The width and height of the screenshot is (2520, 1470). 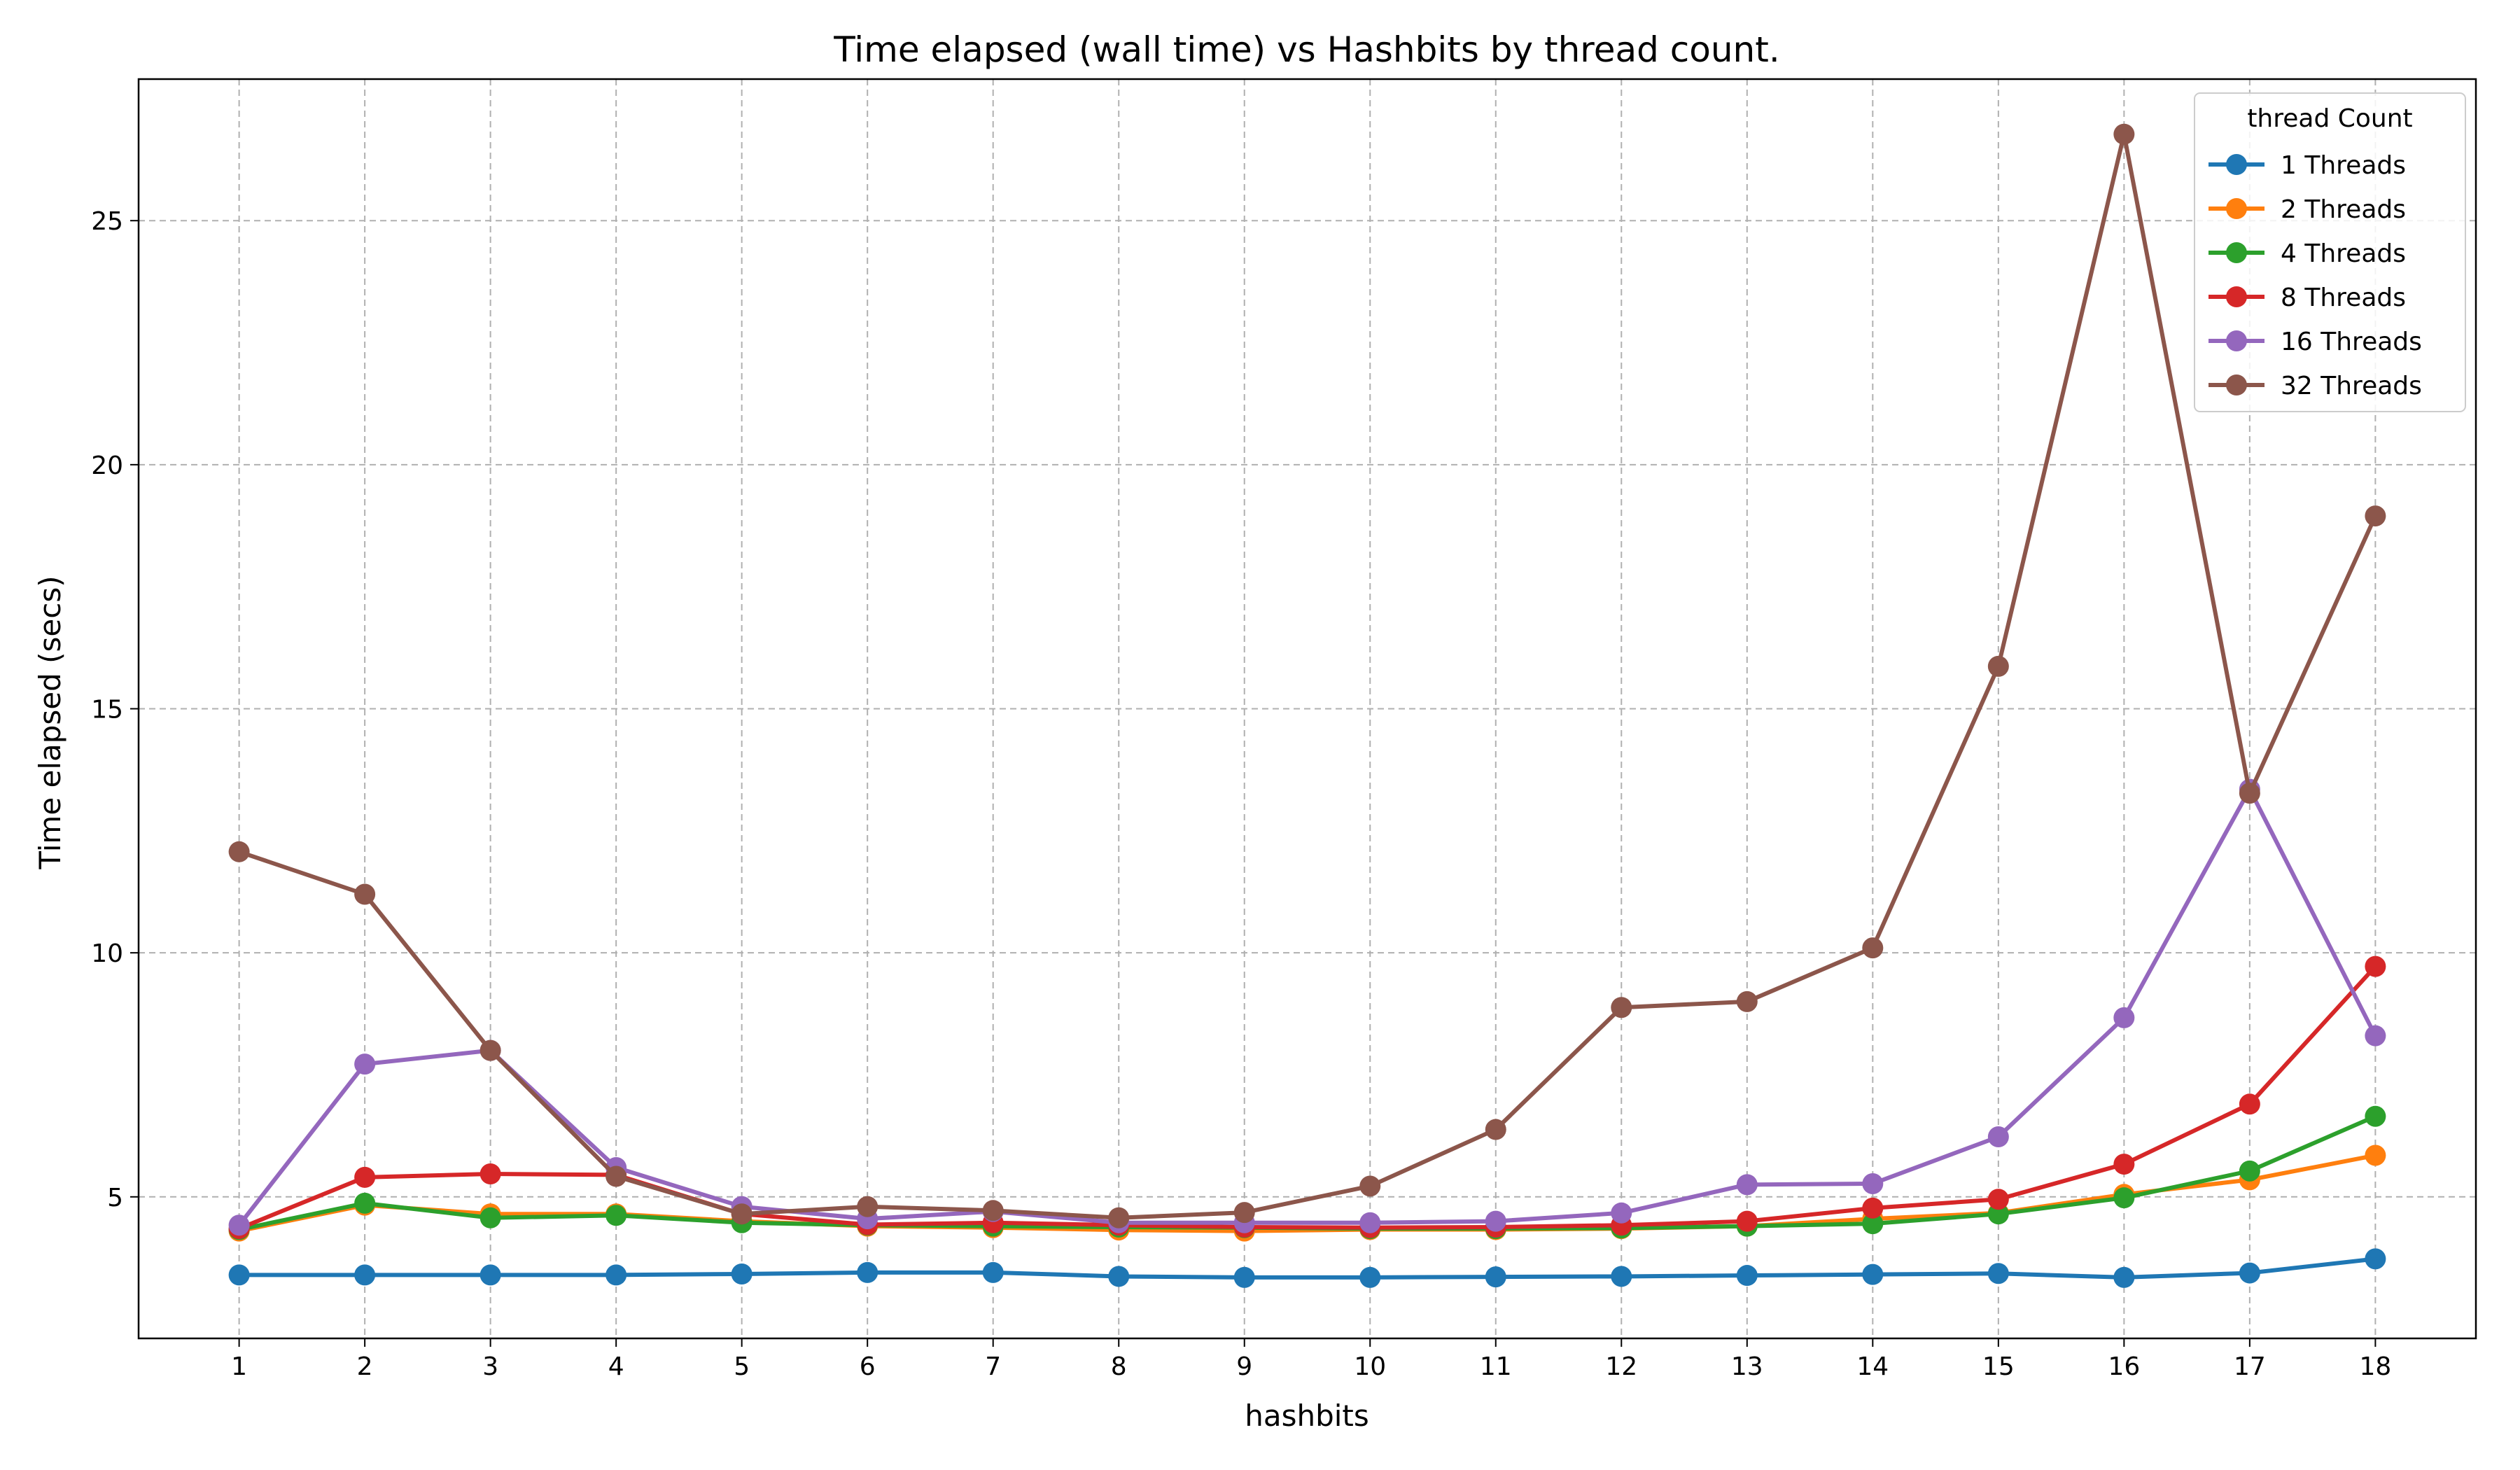 What do you see at coordinates (2250, 1366) in the screenshot?
I see `x-tick-label: 17` at bounding box center [2250, 1366].